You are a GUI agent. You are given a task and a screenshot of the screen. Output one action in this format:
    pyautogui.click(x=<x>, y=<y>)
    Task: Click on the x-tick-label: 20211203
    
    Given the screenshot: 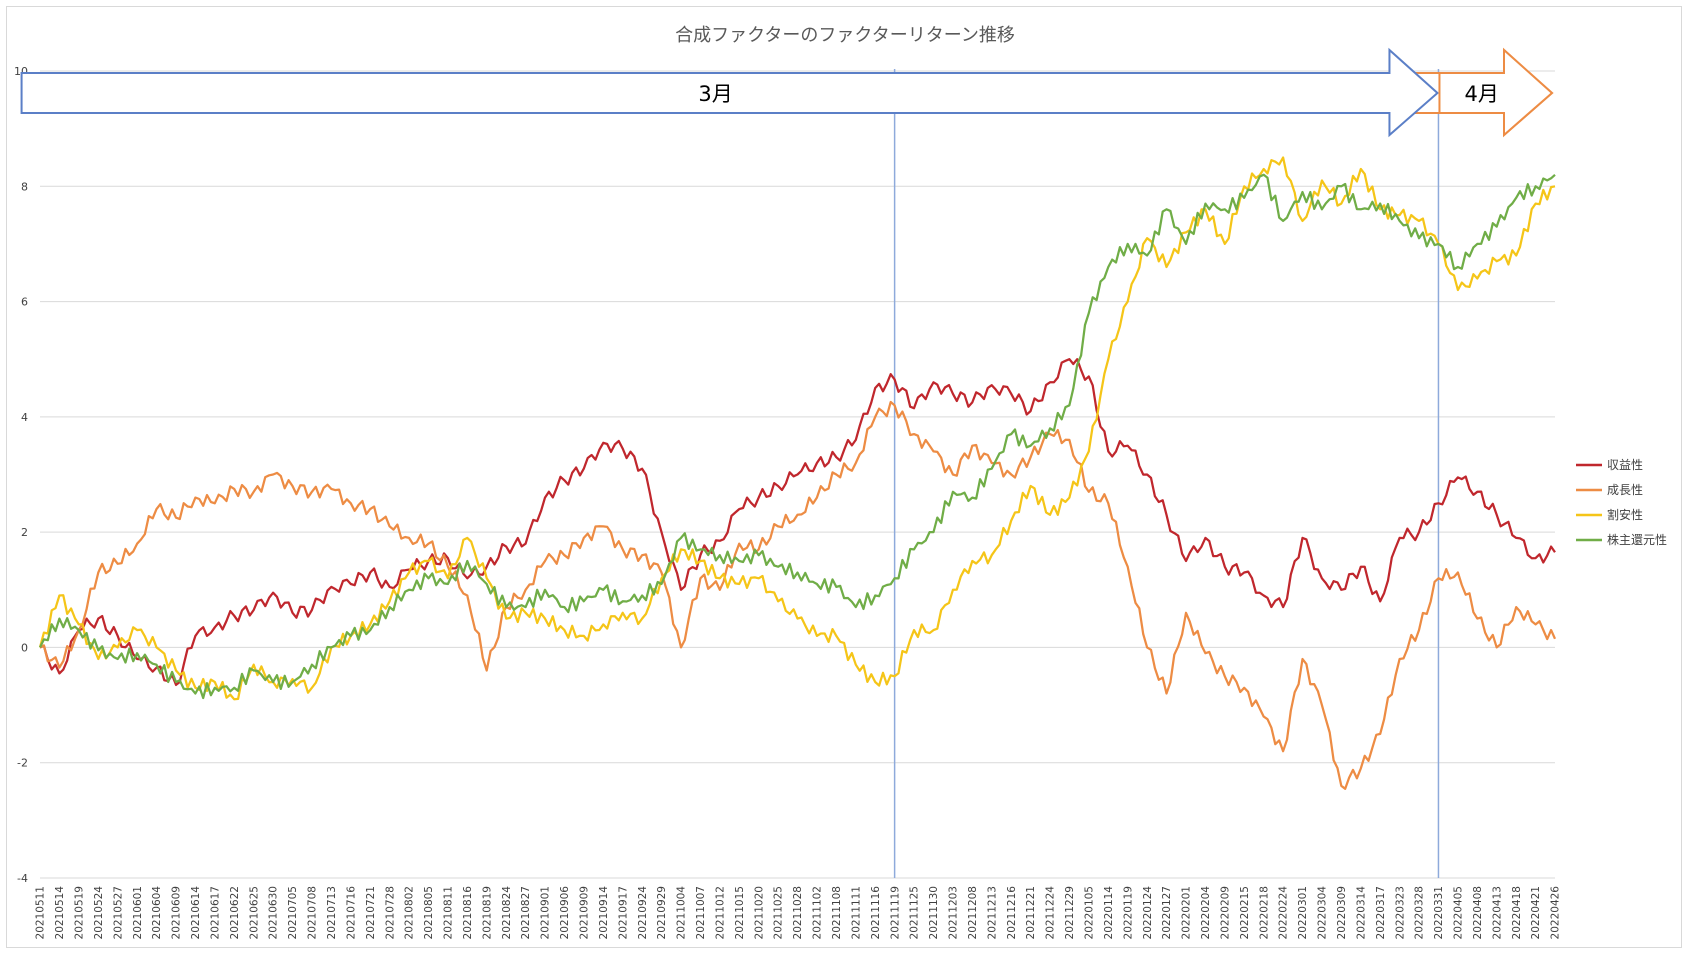 What is the action you would take?
    pyautogui.click(x=954, y=912)
    